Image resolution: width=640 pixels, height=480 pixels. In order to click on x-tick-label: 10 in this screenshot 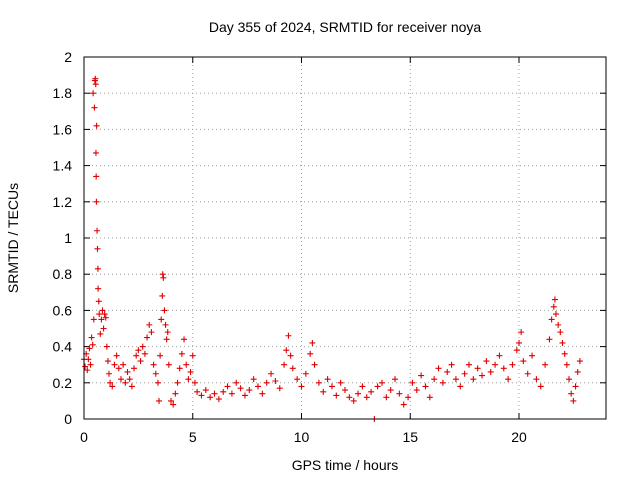, I will do `click(302, 437)`.